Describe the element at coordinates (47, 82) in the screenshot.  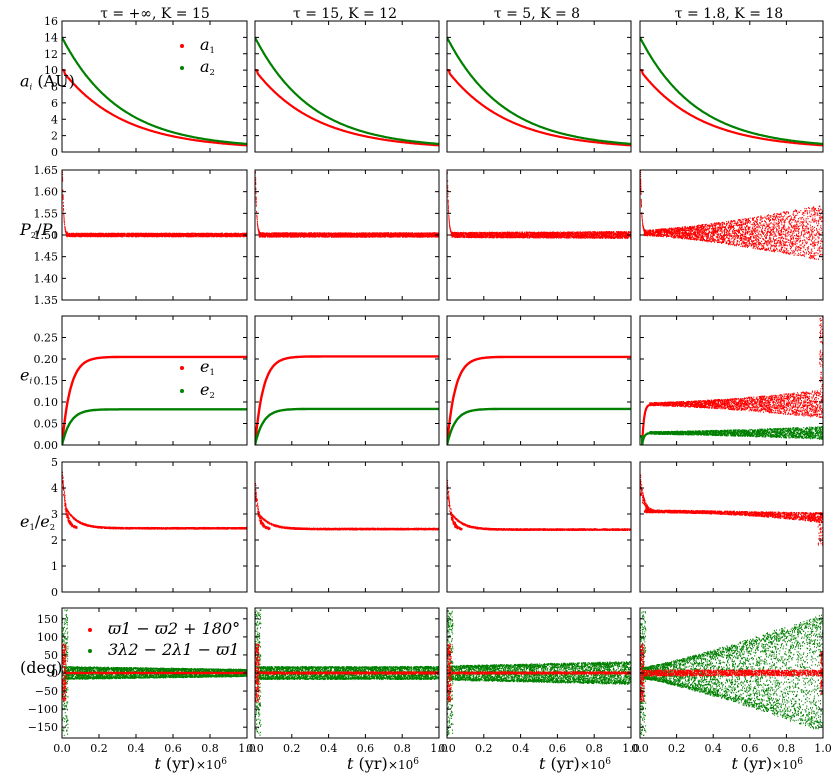
I see `true: ai (AU)` at that location.